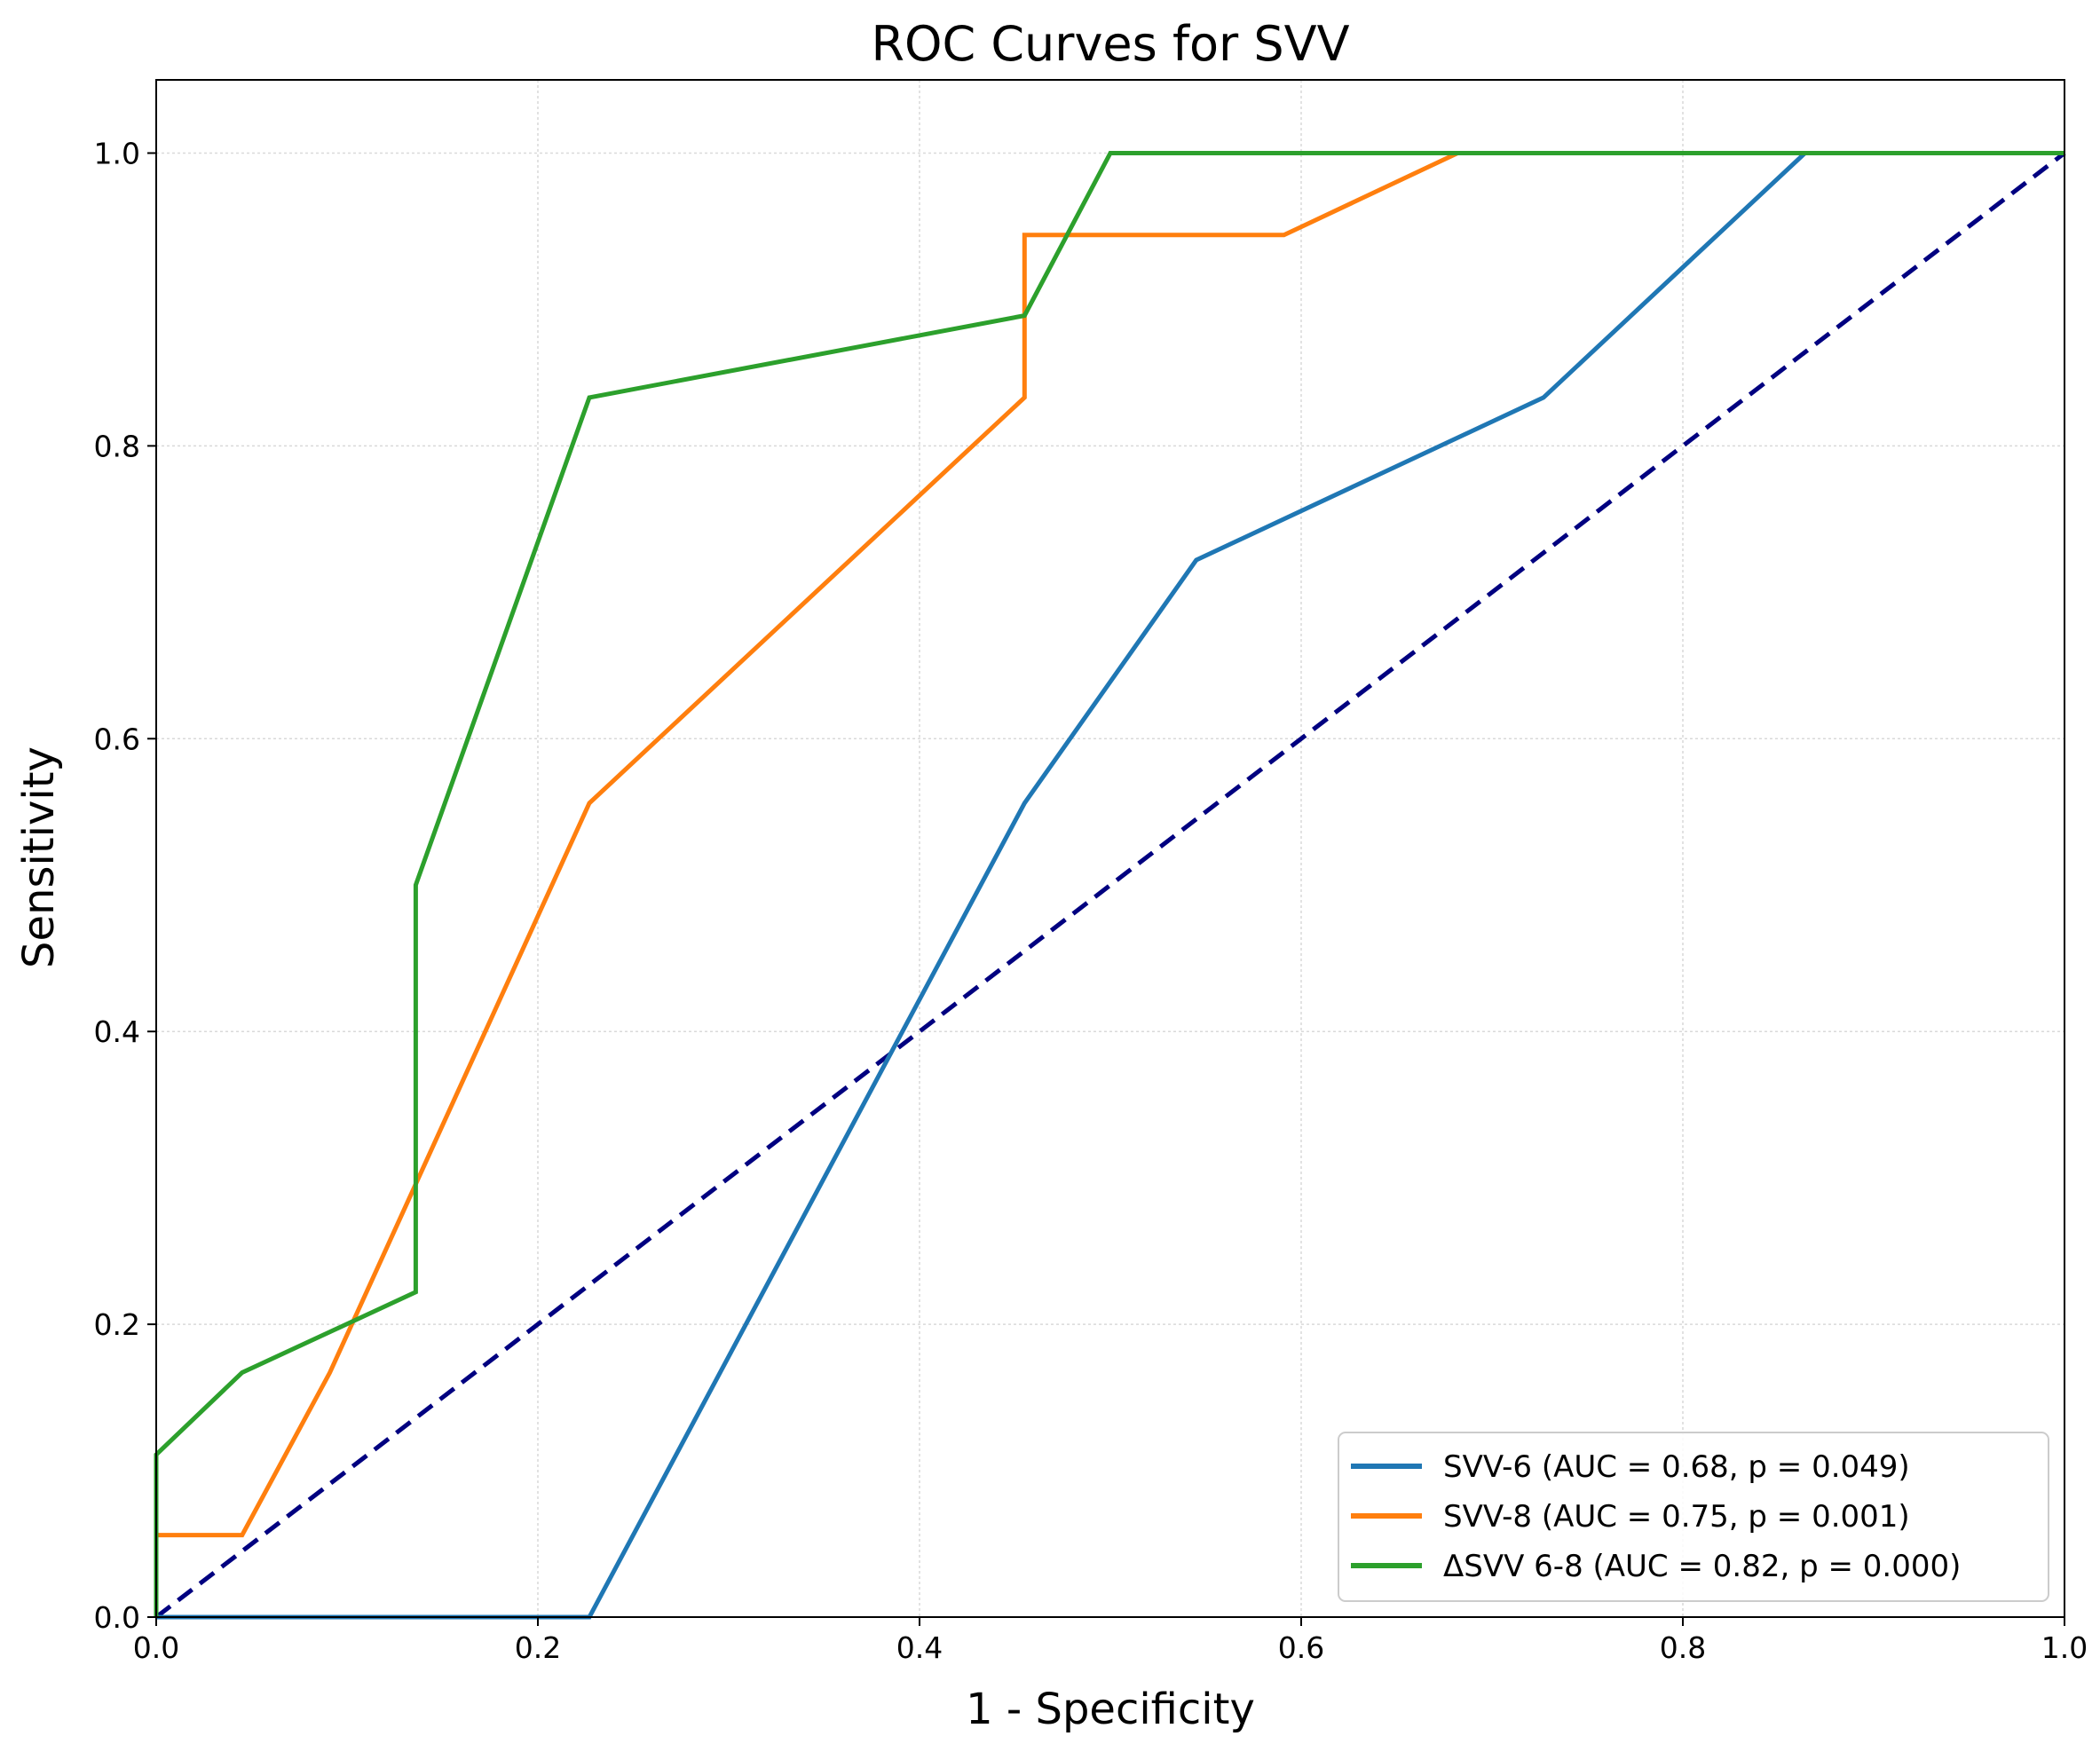  I want to click on x-tick-label: 0.6, so click(1301, 1647).